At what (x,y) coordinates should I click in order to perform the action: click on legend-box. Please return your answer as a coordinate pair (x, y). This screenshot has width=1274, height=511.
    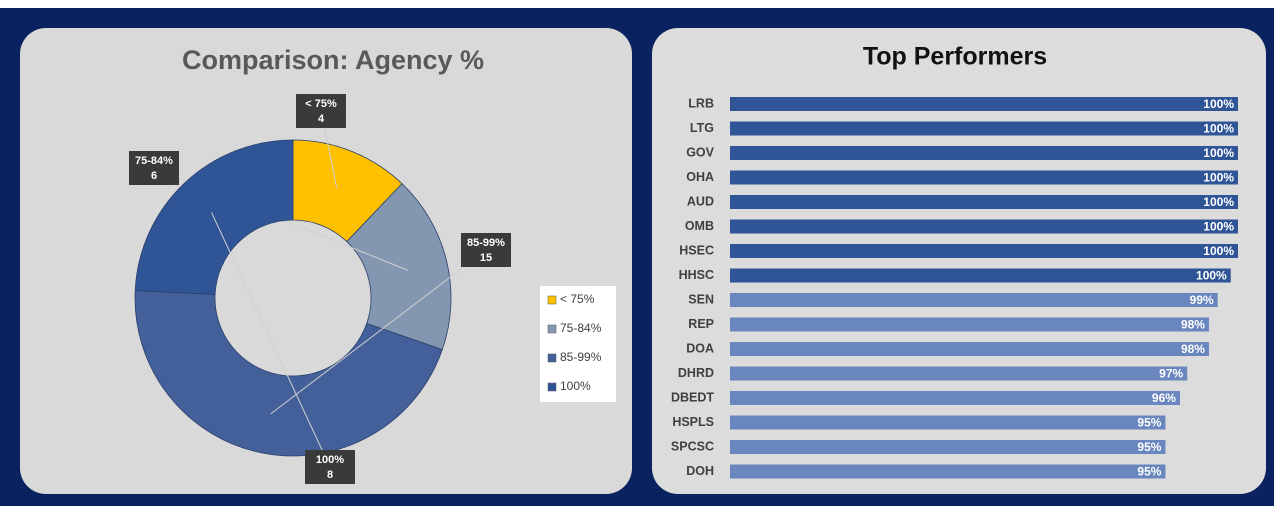
    Looking at the image, I should click on (578, 344).